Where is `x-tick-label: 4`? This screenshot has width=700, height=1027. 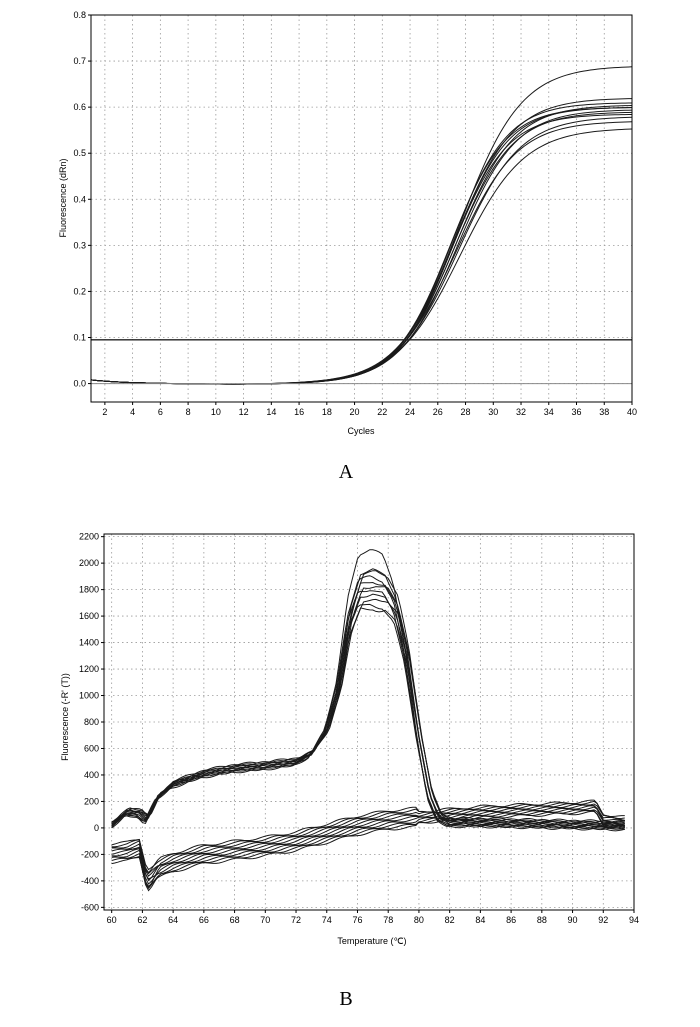 x-tick-label: 4 is located at coordinates (132, 412).